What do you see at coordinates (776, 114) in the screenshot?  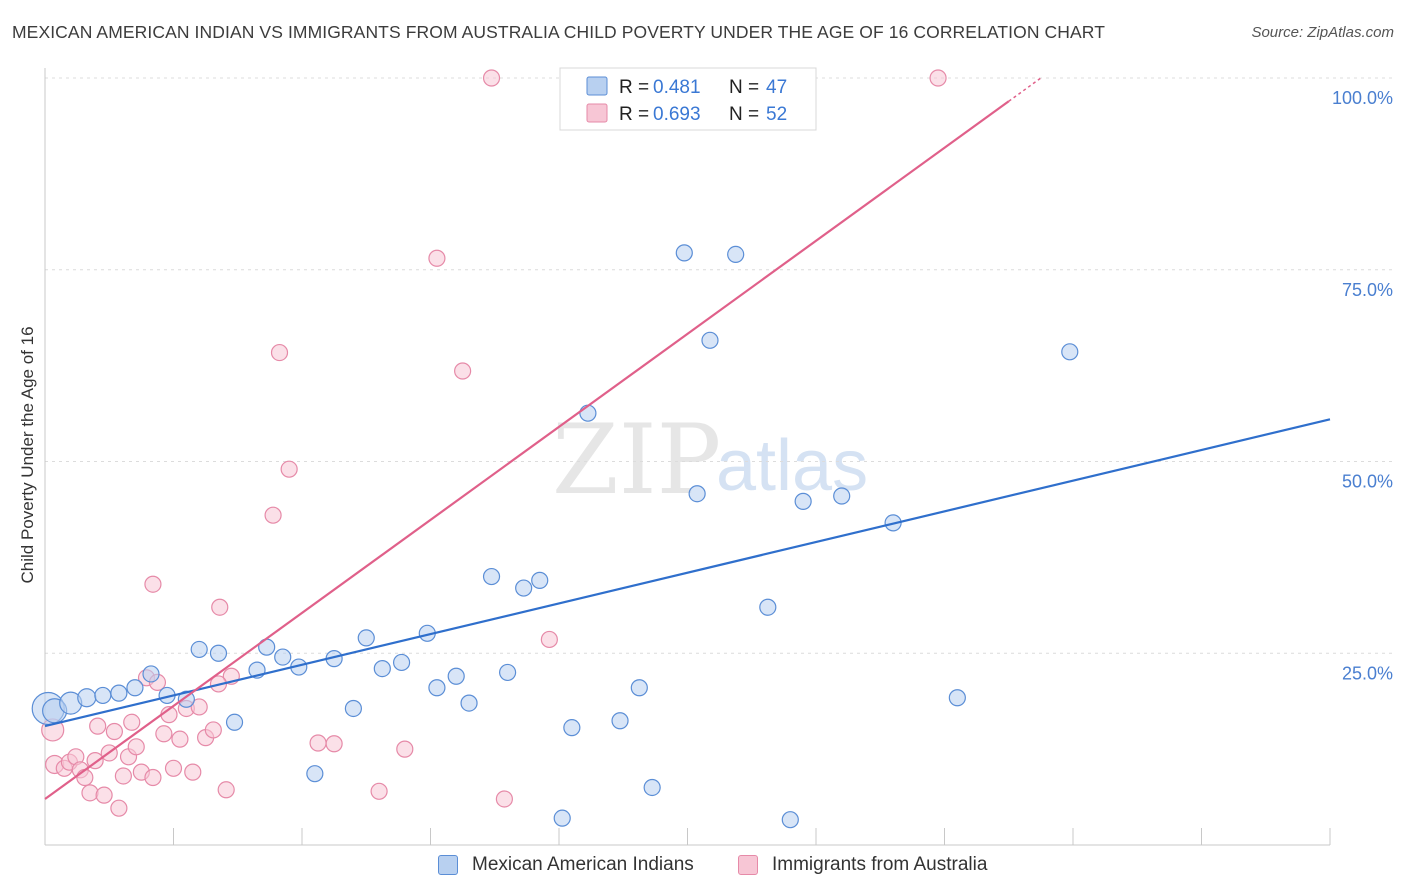 I see `legend-n-value-2: 52` at bounding box center [776, 114].